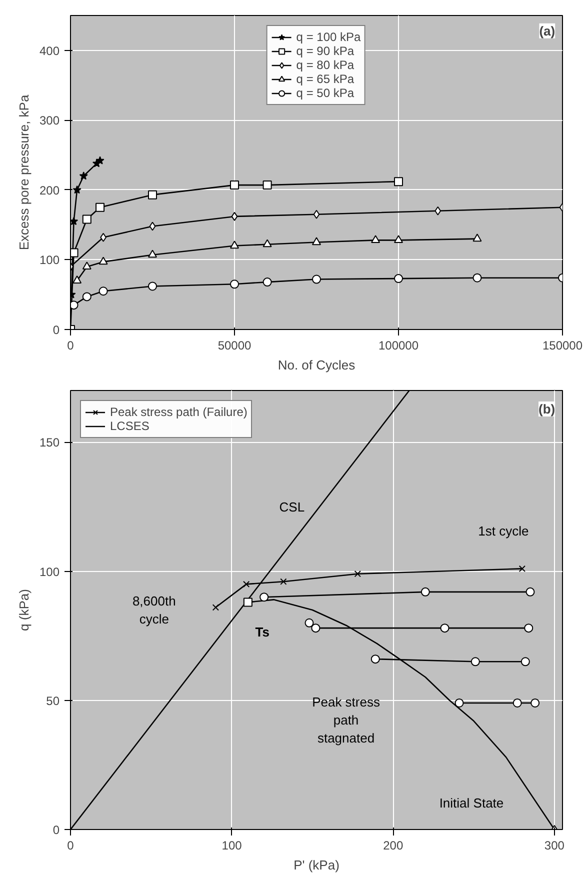 The width and height of the screenshot is (587, 877). Describe the element at coordinates (179, 412) in the screenshot. I see `legend-label: Peak stress path (Failure)` at that location.